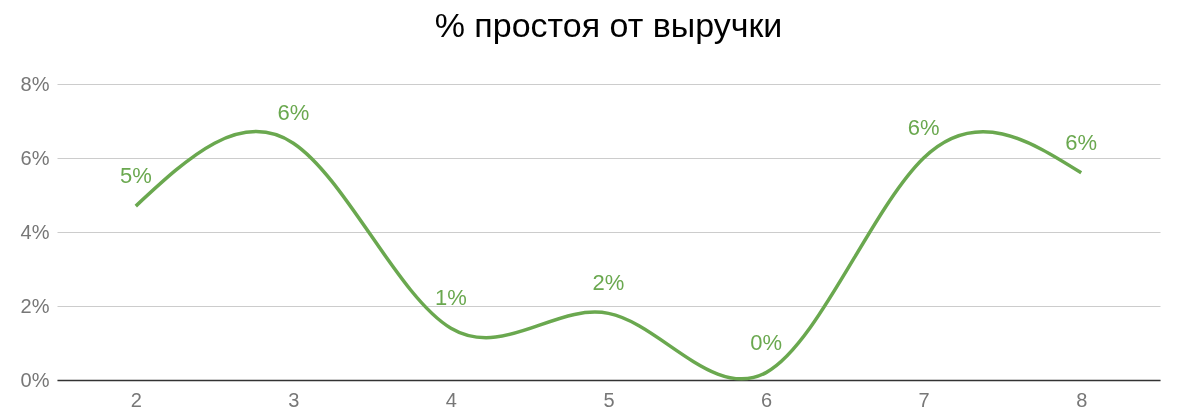  What do you see at coordinates (135, 176) in the screenshot?
I see `data-label: 5%` at bounding box center [135, 176].